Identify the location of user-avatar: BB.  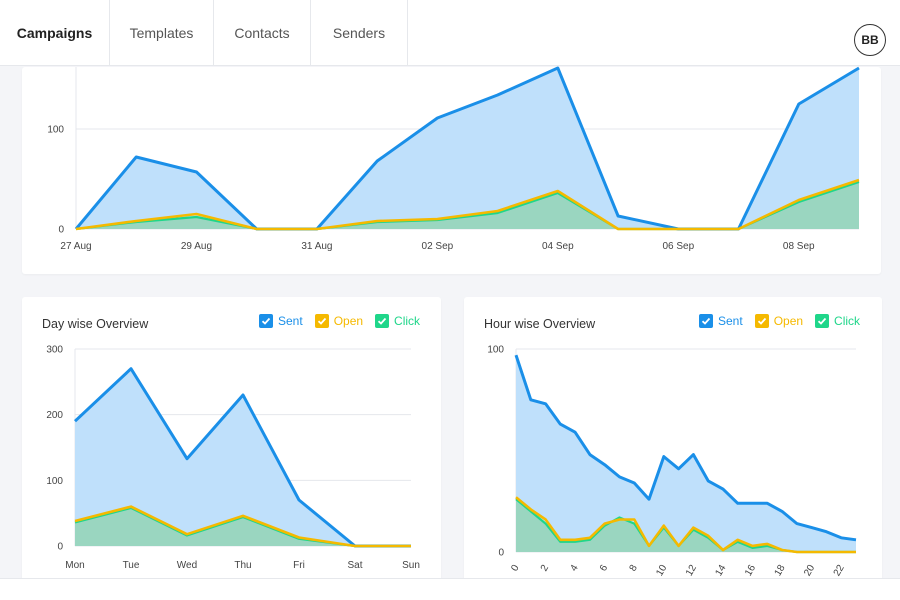
(870, 40).